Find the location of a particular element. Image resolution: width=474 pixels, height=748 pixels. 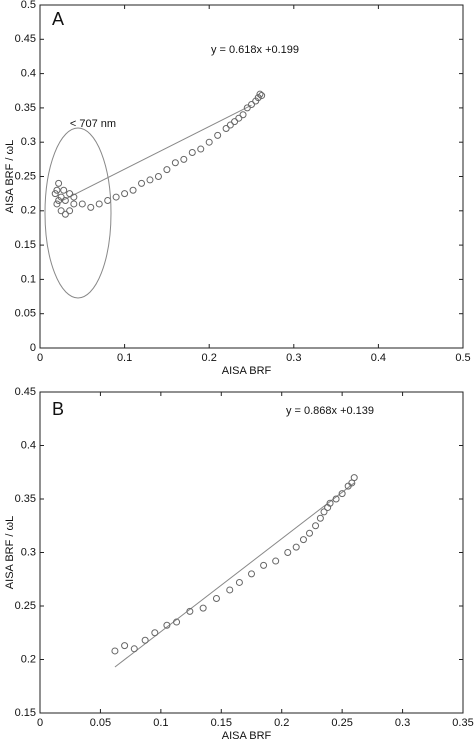

annotation: y = 0.618x +0.199 is located at coordinates (255, 50).